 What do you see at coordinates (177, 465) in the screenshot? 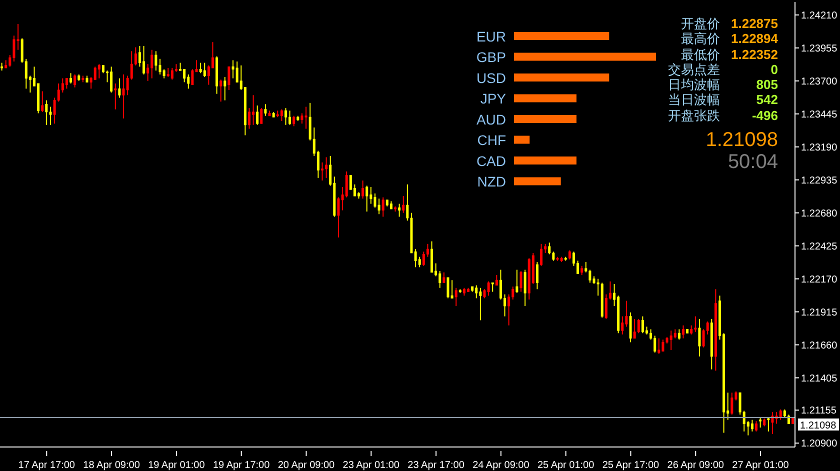
I see `x-tick-label: 19 Apr 01:00` at bounding box center [177, 465].